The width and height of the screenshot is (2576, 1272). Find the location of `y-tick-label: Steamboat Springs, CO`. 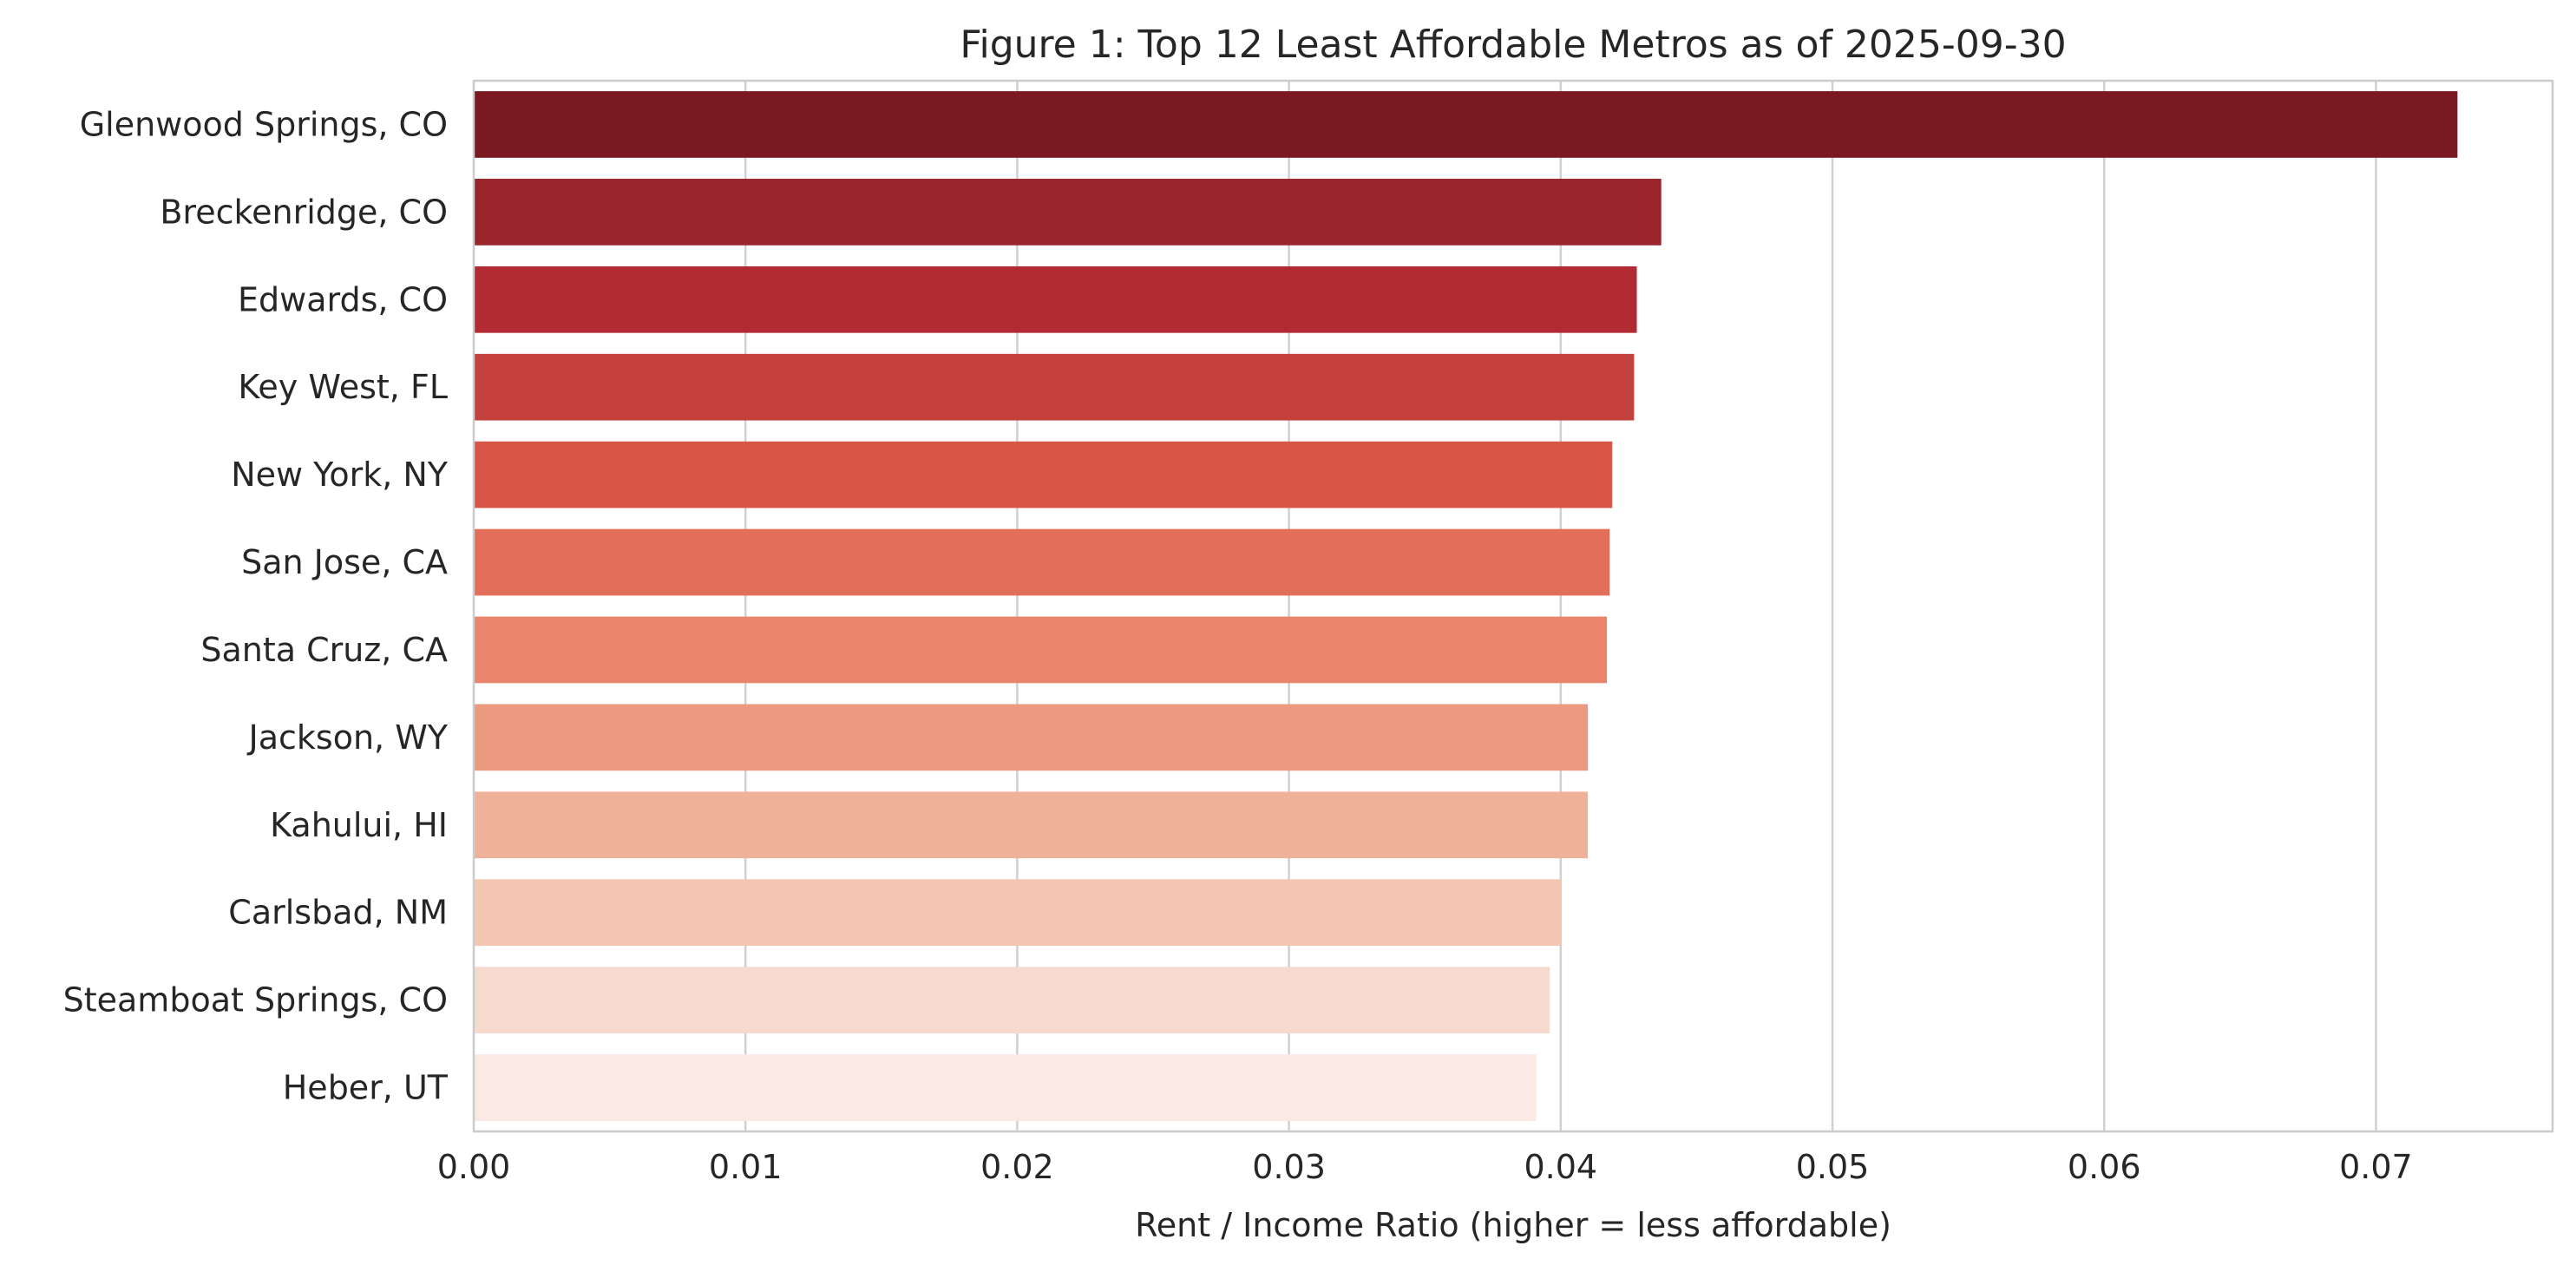

y-tick-label: Steamboat Springs, CO is located at coordinates (255, 1000).